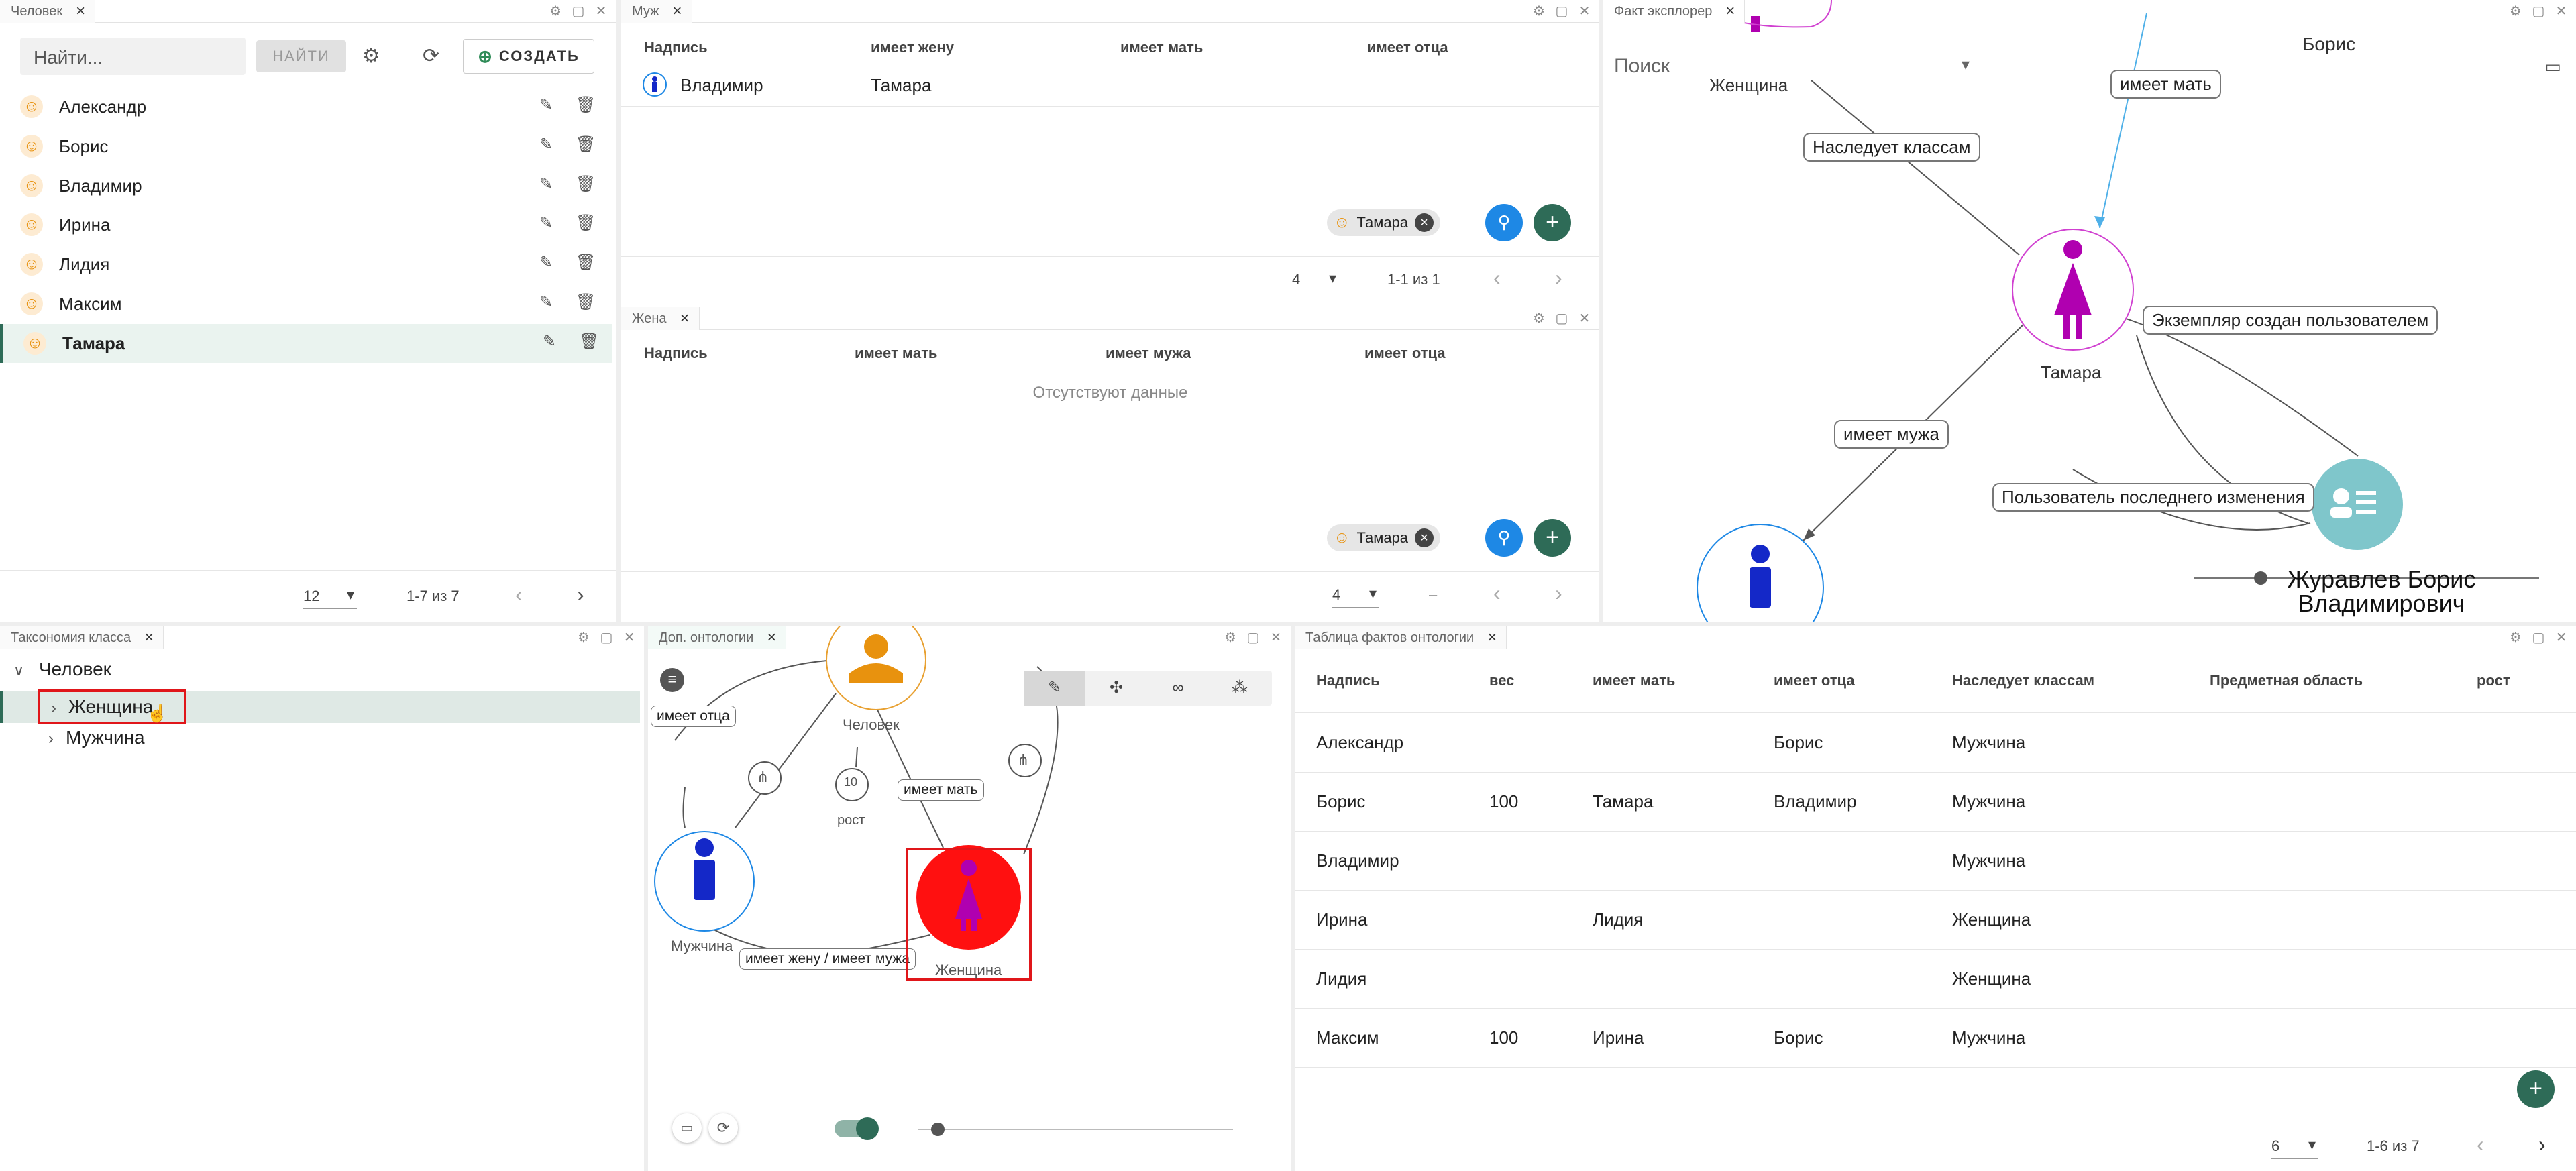 The width and height of the screenshot is (2576, 1171). I want to click on layout-mode-button: ⁂, so click(1240, 688).